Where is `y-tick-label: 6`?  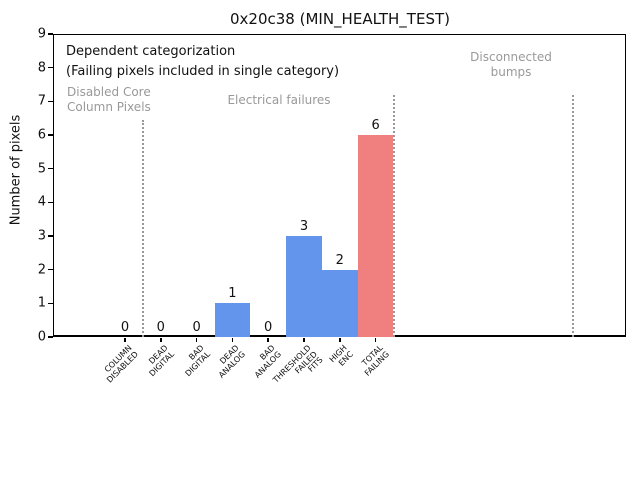
y-tick-label: 6 is located at coordinates (41, 135).